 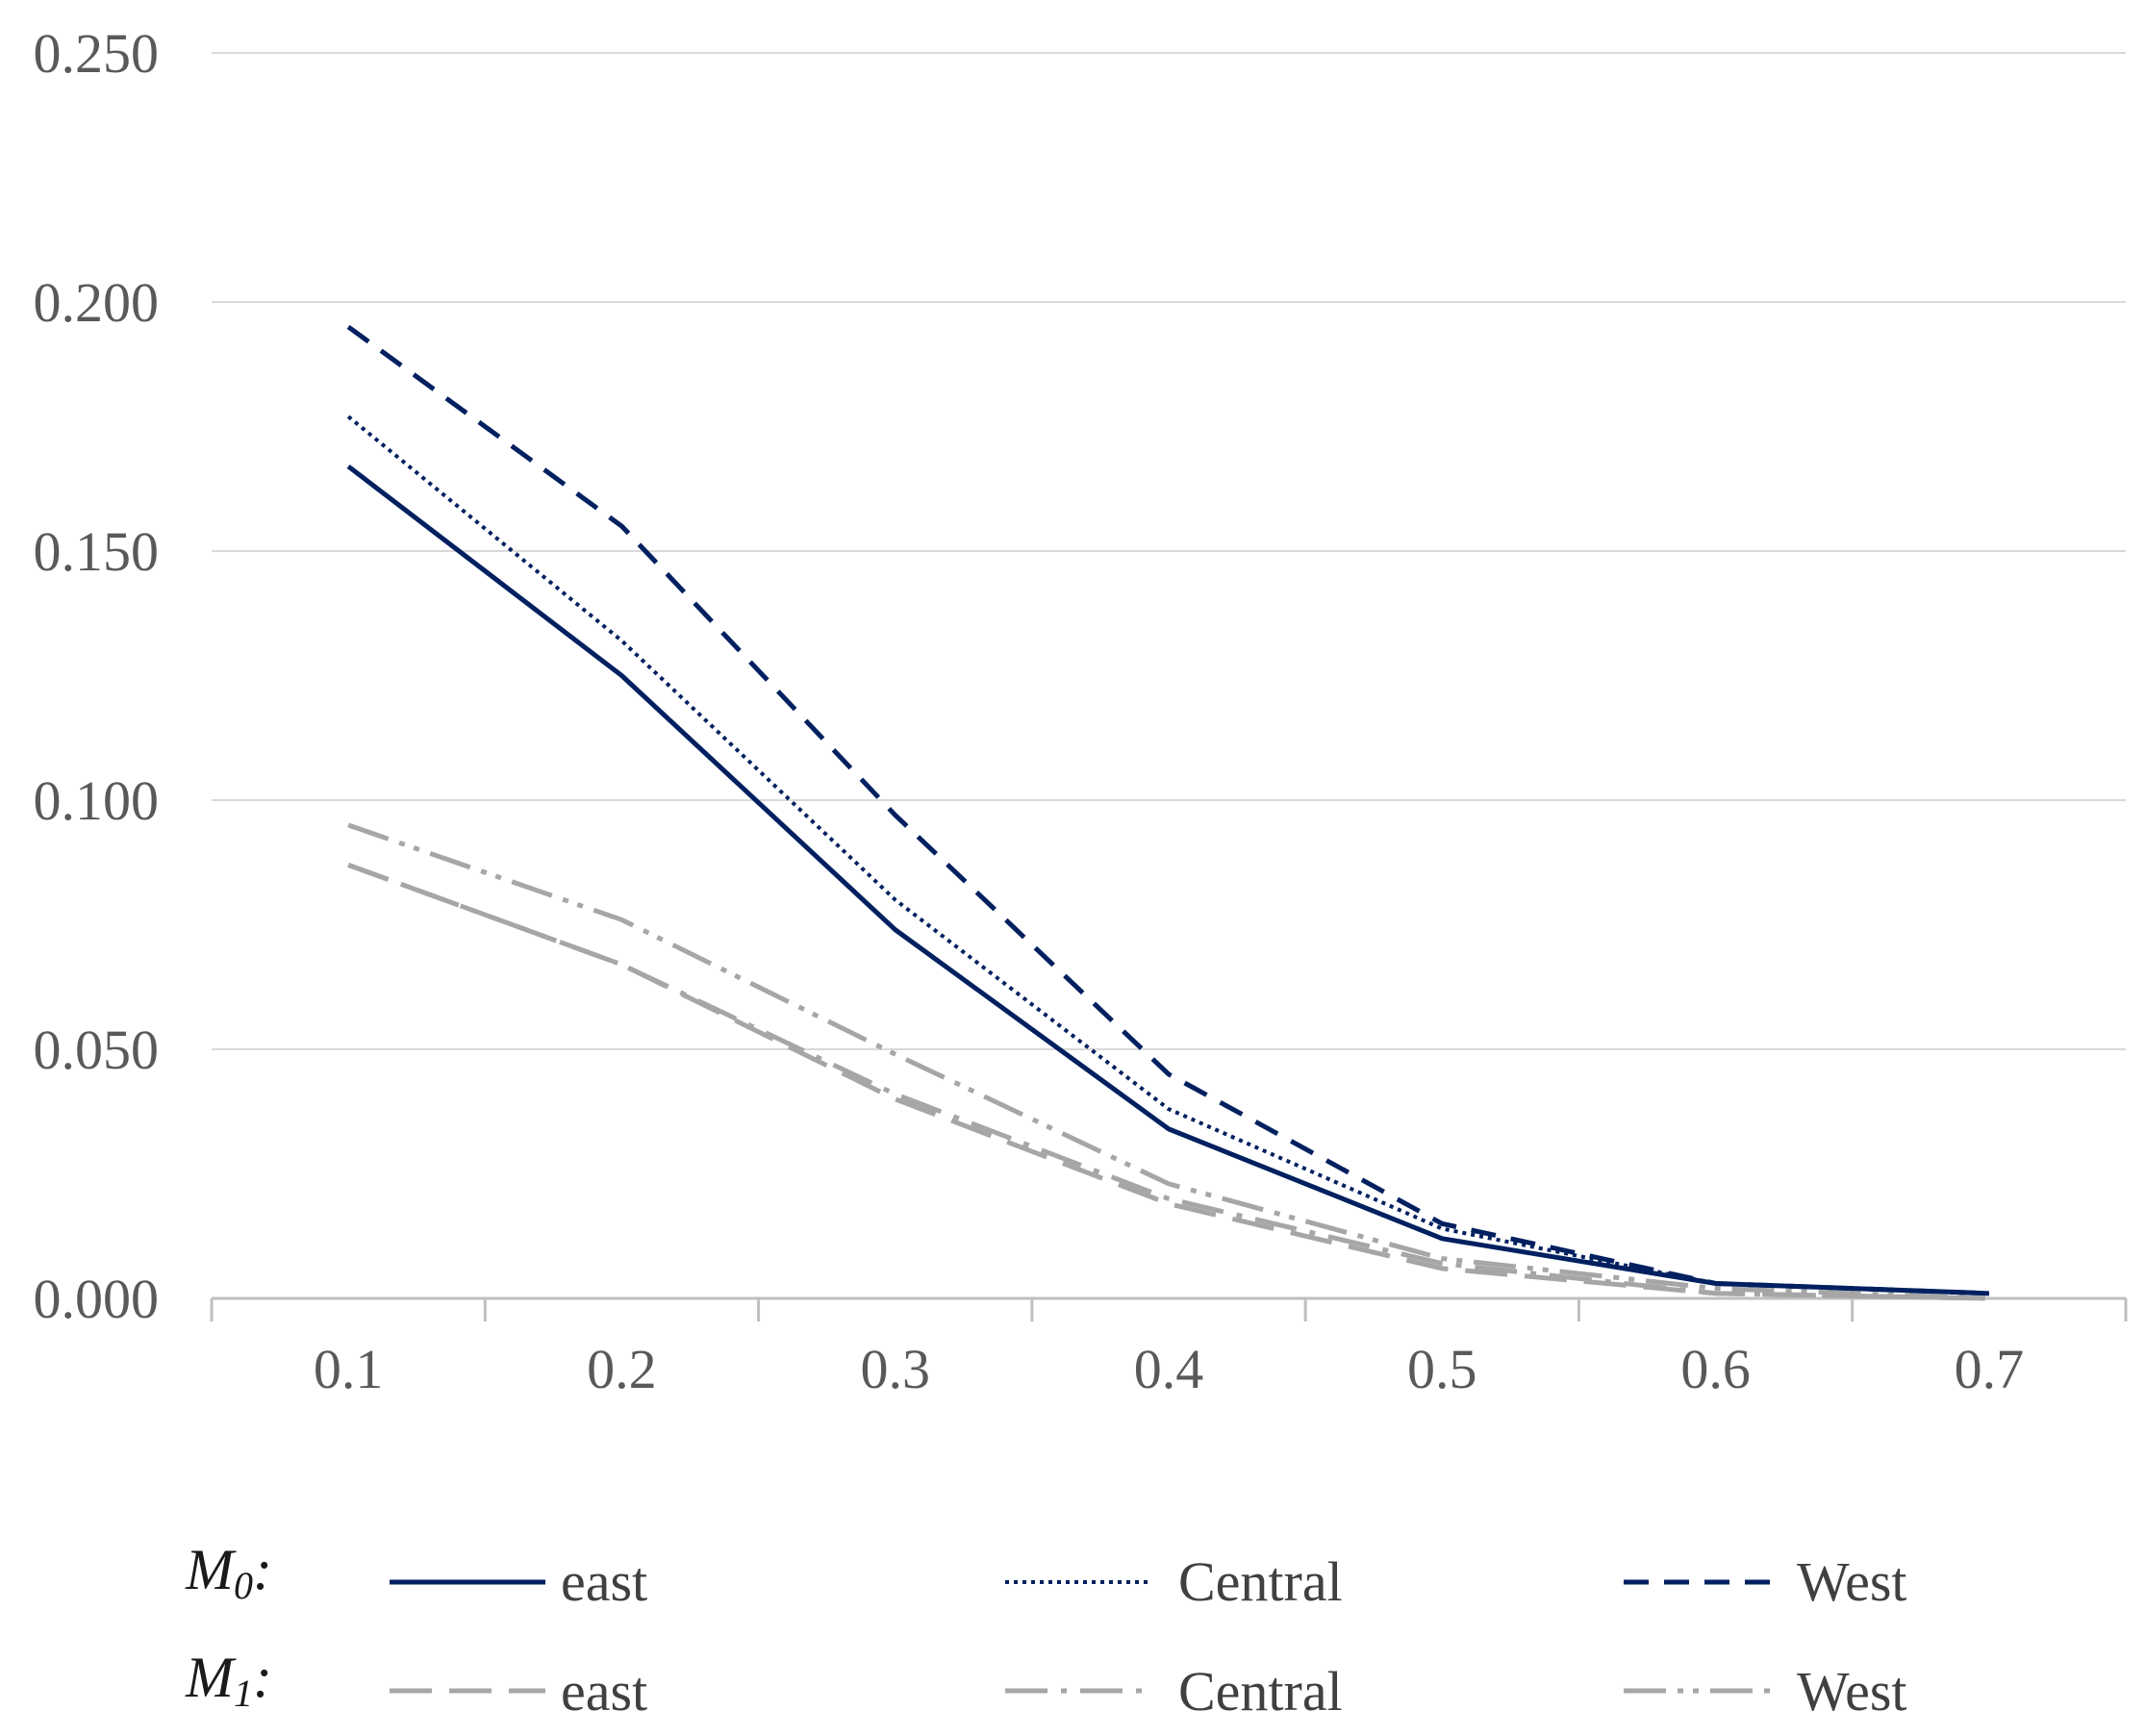 I want to click on x-tick-label: 0.1, so click(x=349, y=1369).